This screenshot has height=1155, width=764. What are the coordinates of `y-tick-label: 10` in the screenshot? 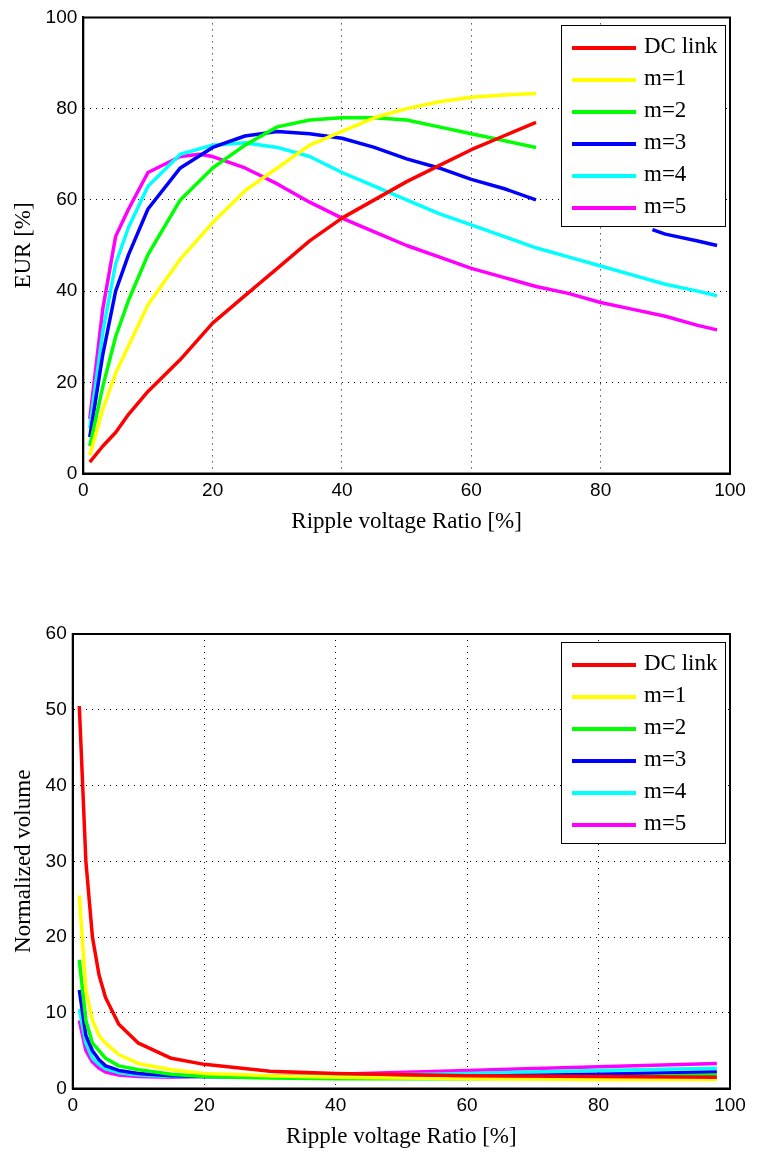 It's located at (56, 1012).